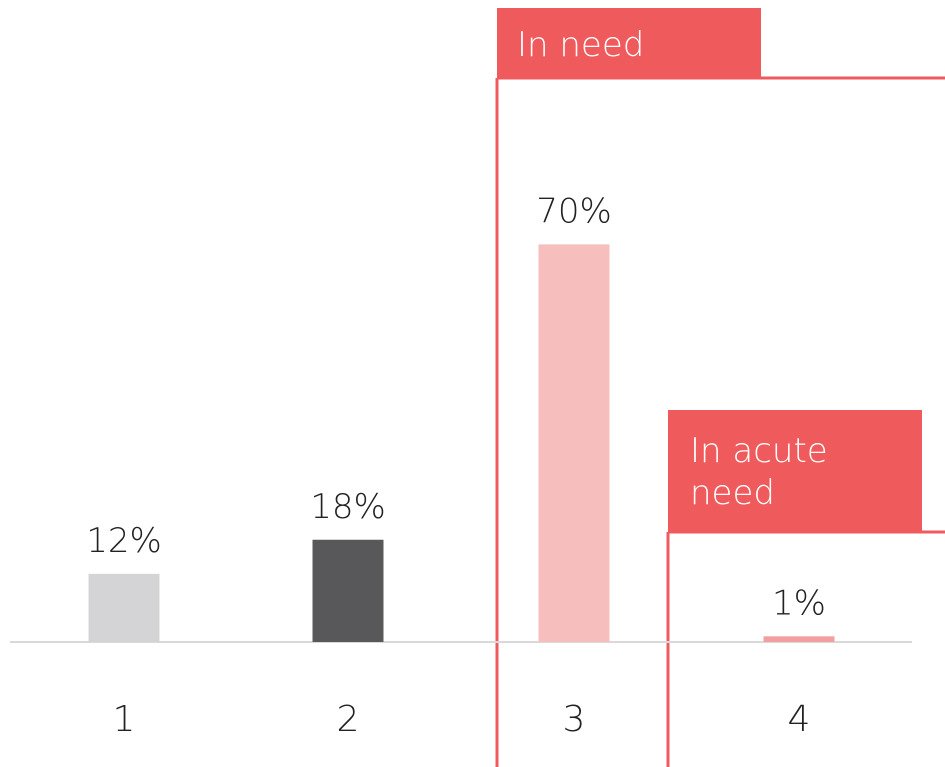  Describe the element at coordinates (124, 541) in the screenshot. I see `value-label-1: 12%` at that location.